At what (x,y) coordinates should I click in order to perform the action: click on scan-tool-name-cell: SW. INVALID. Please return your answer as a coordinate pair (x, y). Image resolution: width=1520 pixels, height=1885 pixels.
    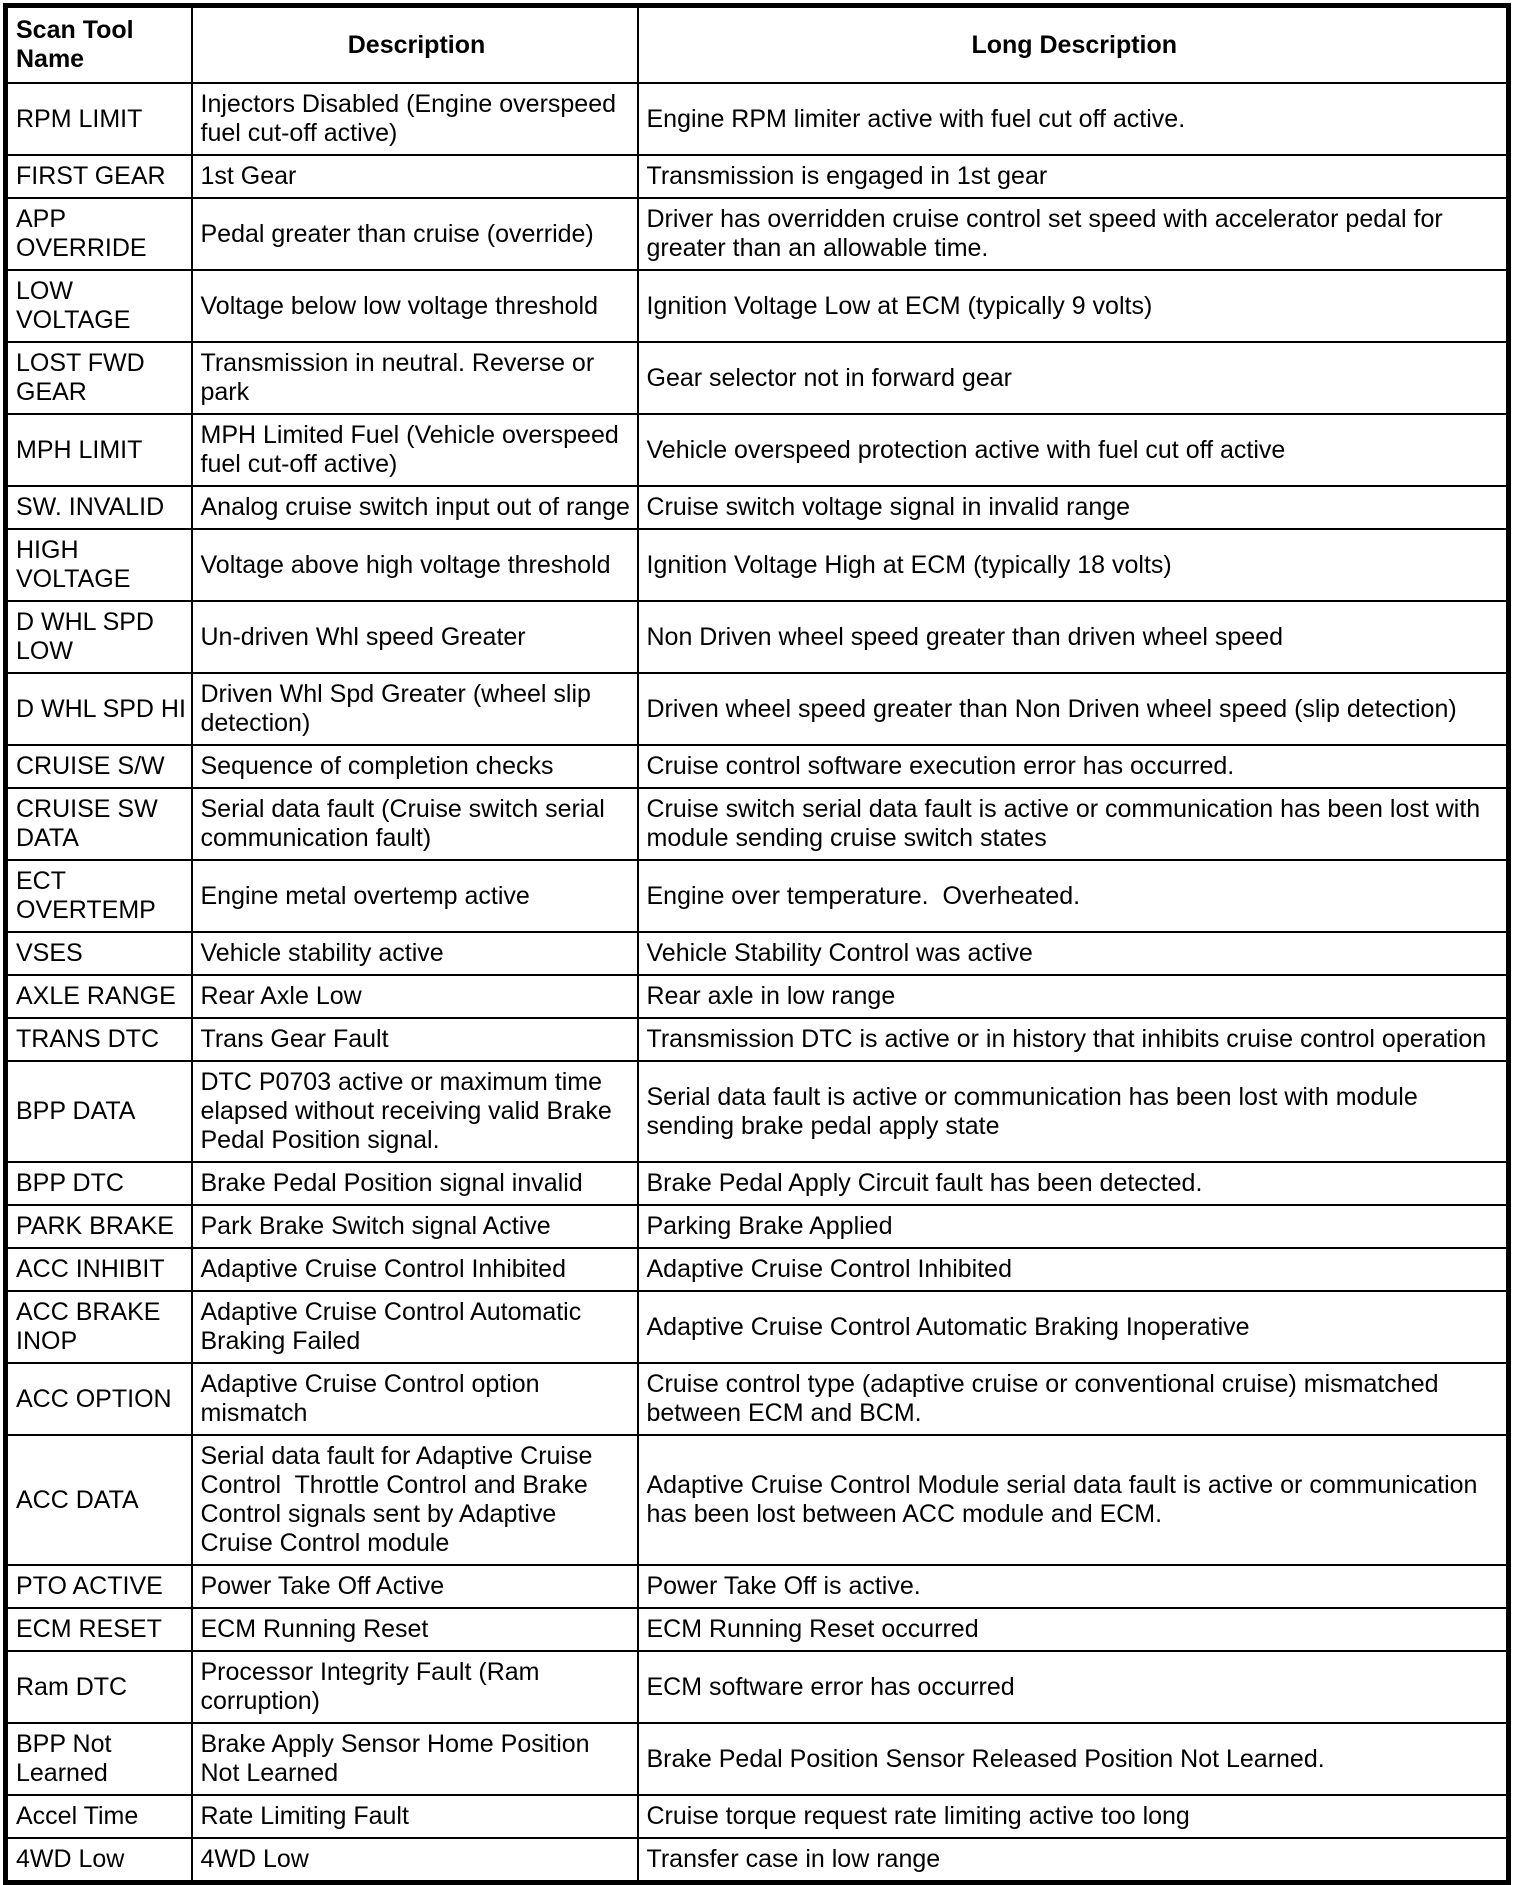
    Looking at the image, I should click on (98, 507).